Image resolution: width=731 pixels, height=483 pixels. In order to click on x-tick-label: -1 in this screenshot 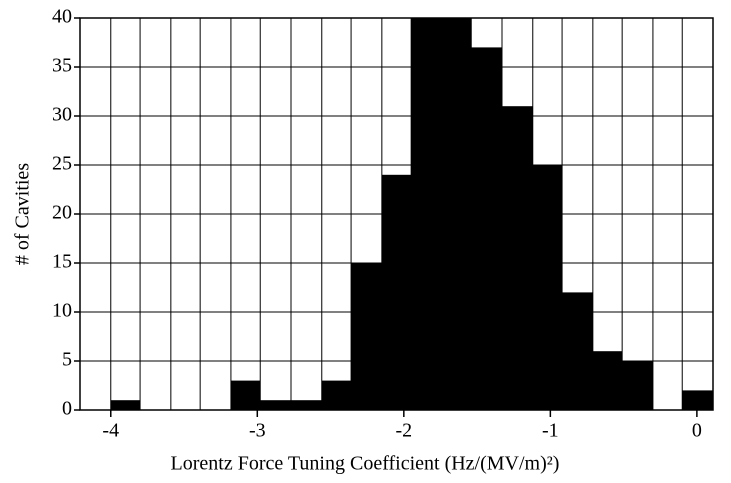, I will do `click(550, 431)`.